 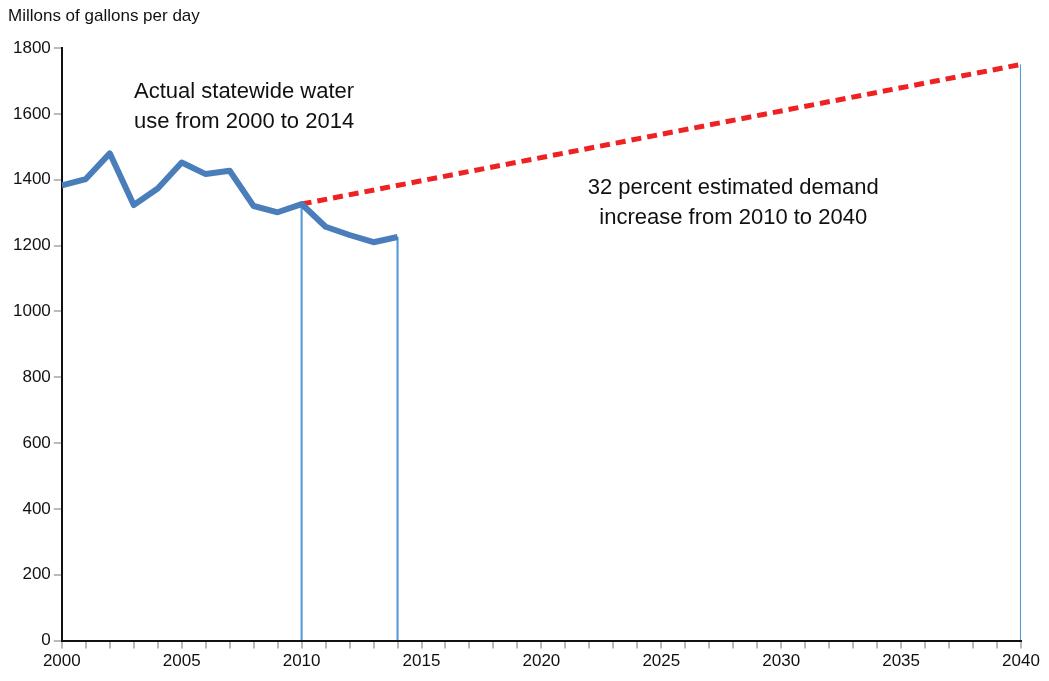 What do you see at coordinates (1021, 661) in the screenshot?
I see `x-tick-label: 2040` at bounding box center [1021, 661].